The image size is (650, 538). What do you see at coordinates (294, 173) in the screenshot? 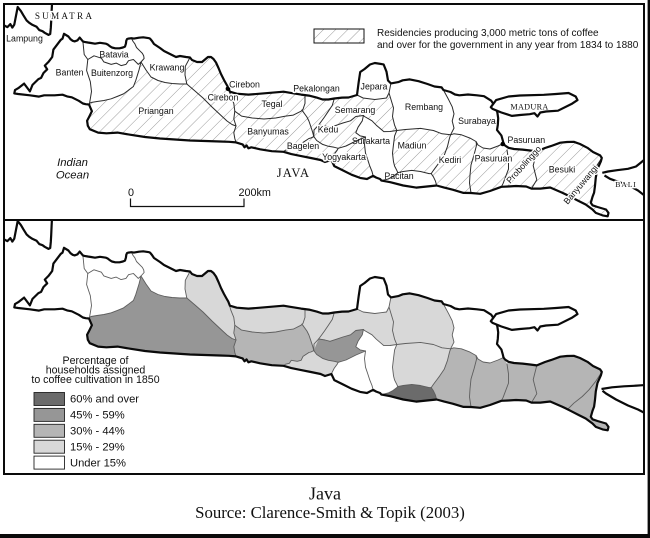
I see `svg-text: JAVA` at bounding box center [294, 173].